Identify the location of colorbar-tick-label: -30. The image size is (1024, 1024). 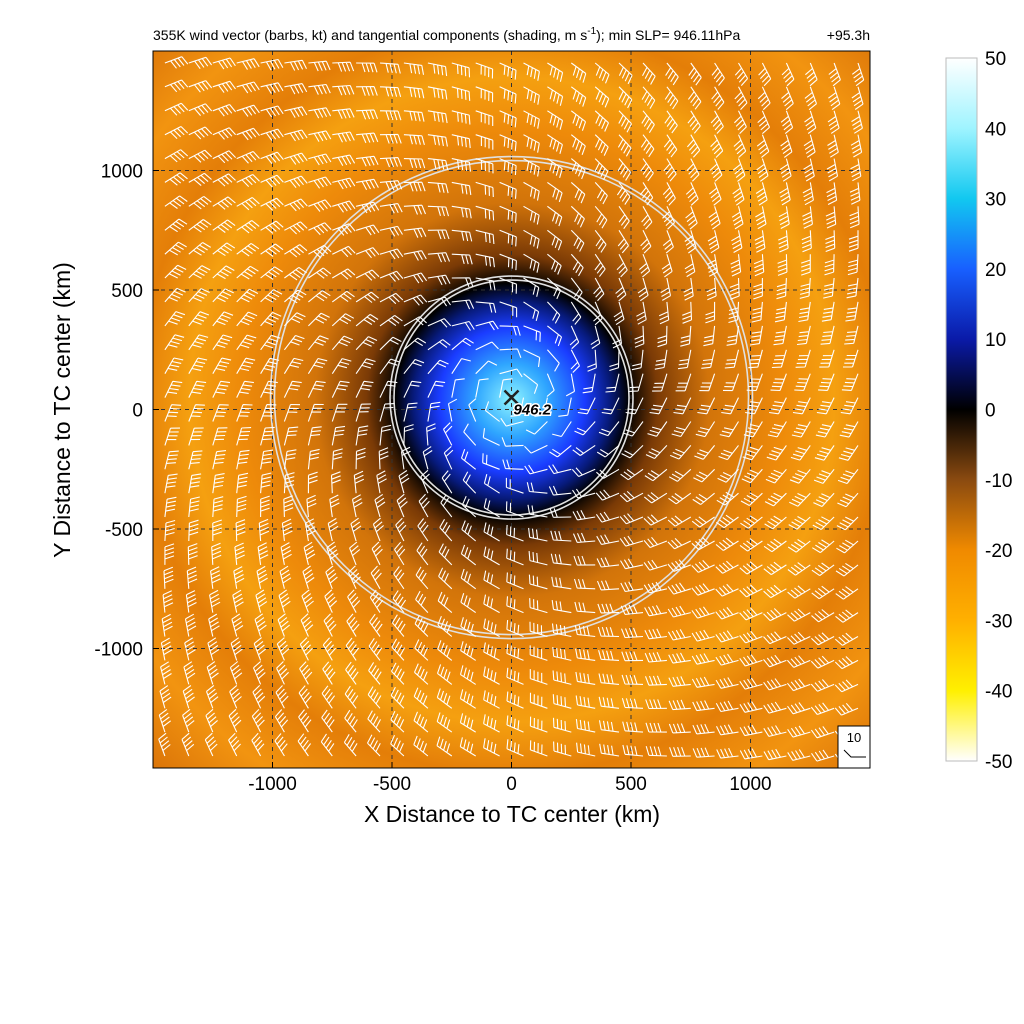
(998, 621).